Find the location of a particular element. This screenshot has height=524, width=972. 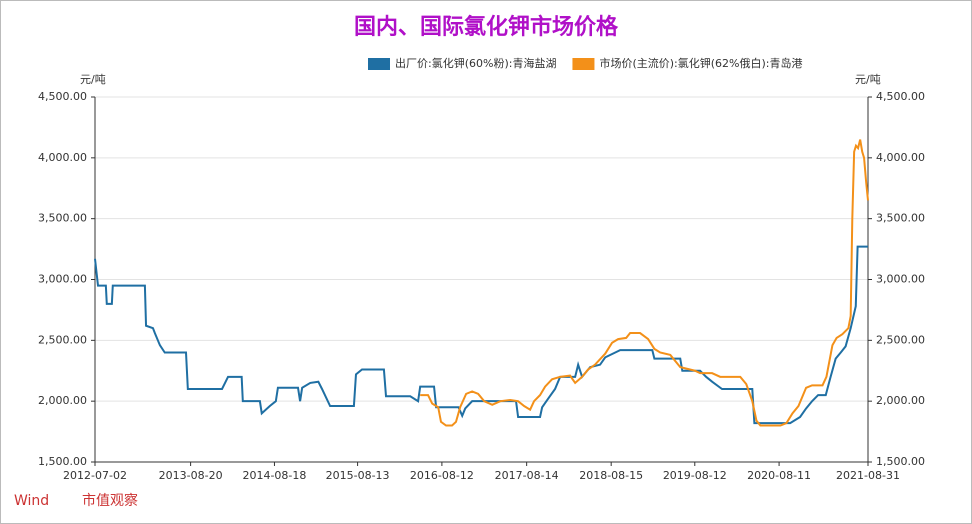

y-axis-label: 元/吨 is located at coordinates (93, 79).